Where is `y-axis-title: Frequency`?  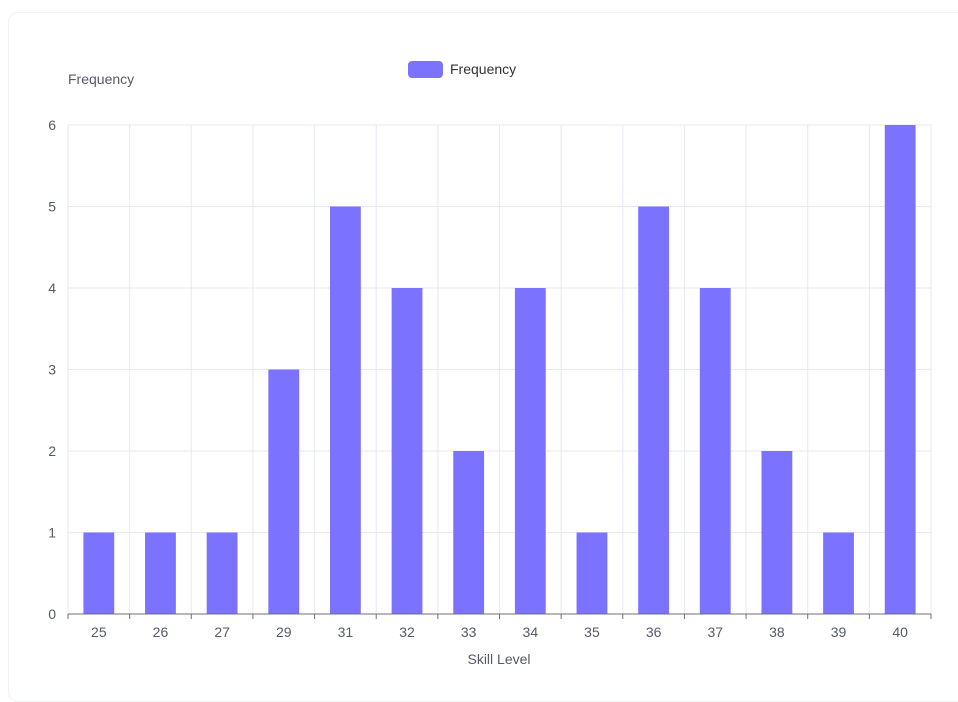 y-axis-title: Frequency is located at coordinates (101, 79).